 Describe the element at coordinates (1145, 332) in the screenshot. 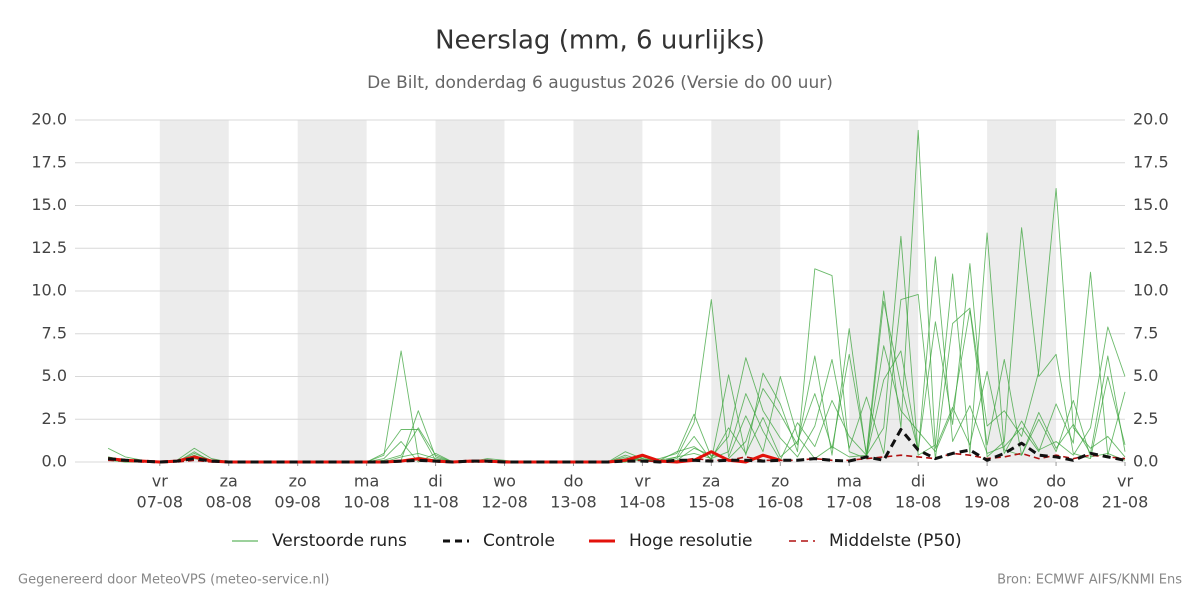

I see `y-tick-label-right: 7.5` at that location.